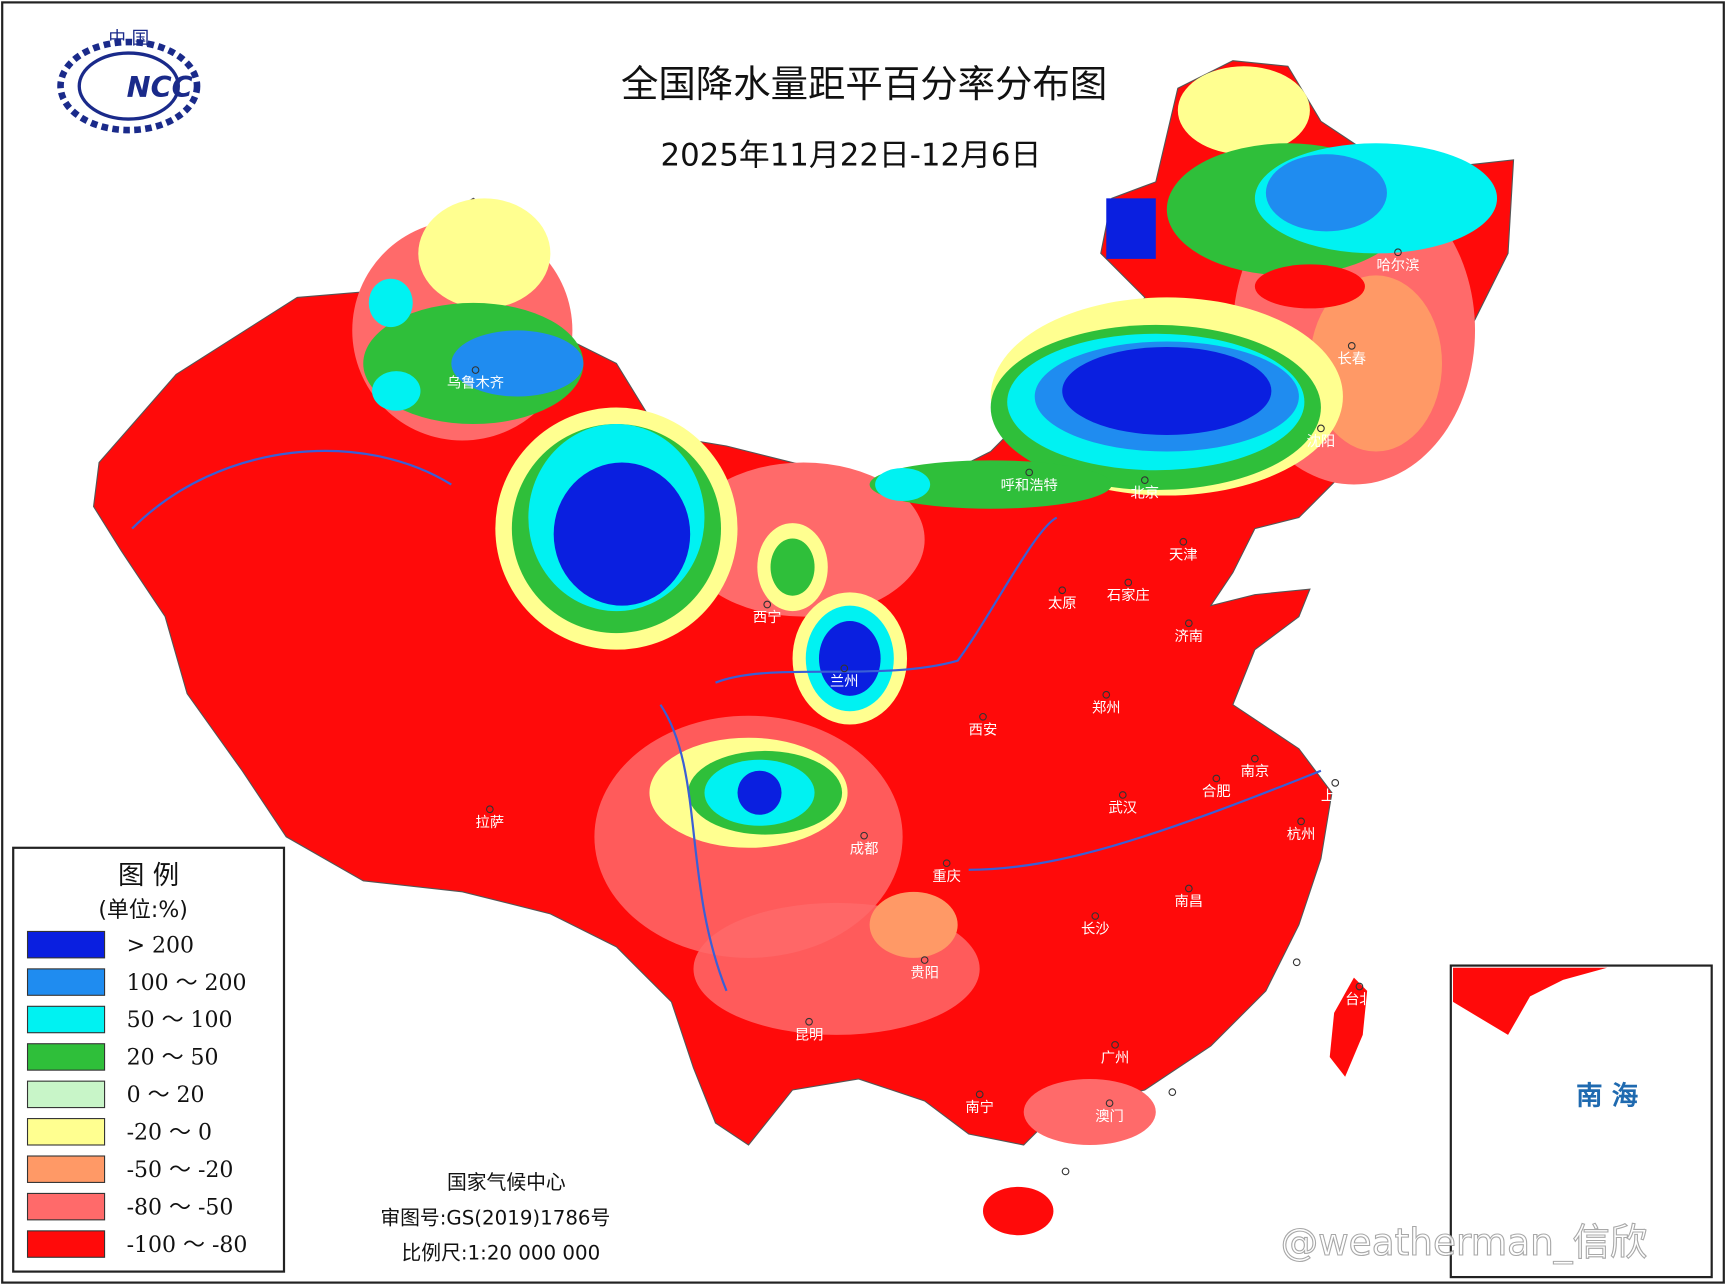  What do you see at coordinates (1607, 1095) in the screenshot?
I see `inset-label: 南 海` at bounding box center [1607, 1095].